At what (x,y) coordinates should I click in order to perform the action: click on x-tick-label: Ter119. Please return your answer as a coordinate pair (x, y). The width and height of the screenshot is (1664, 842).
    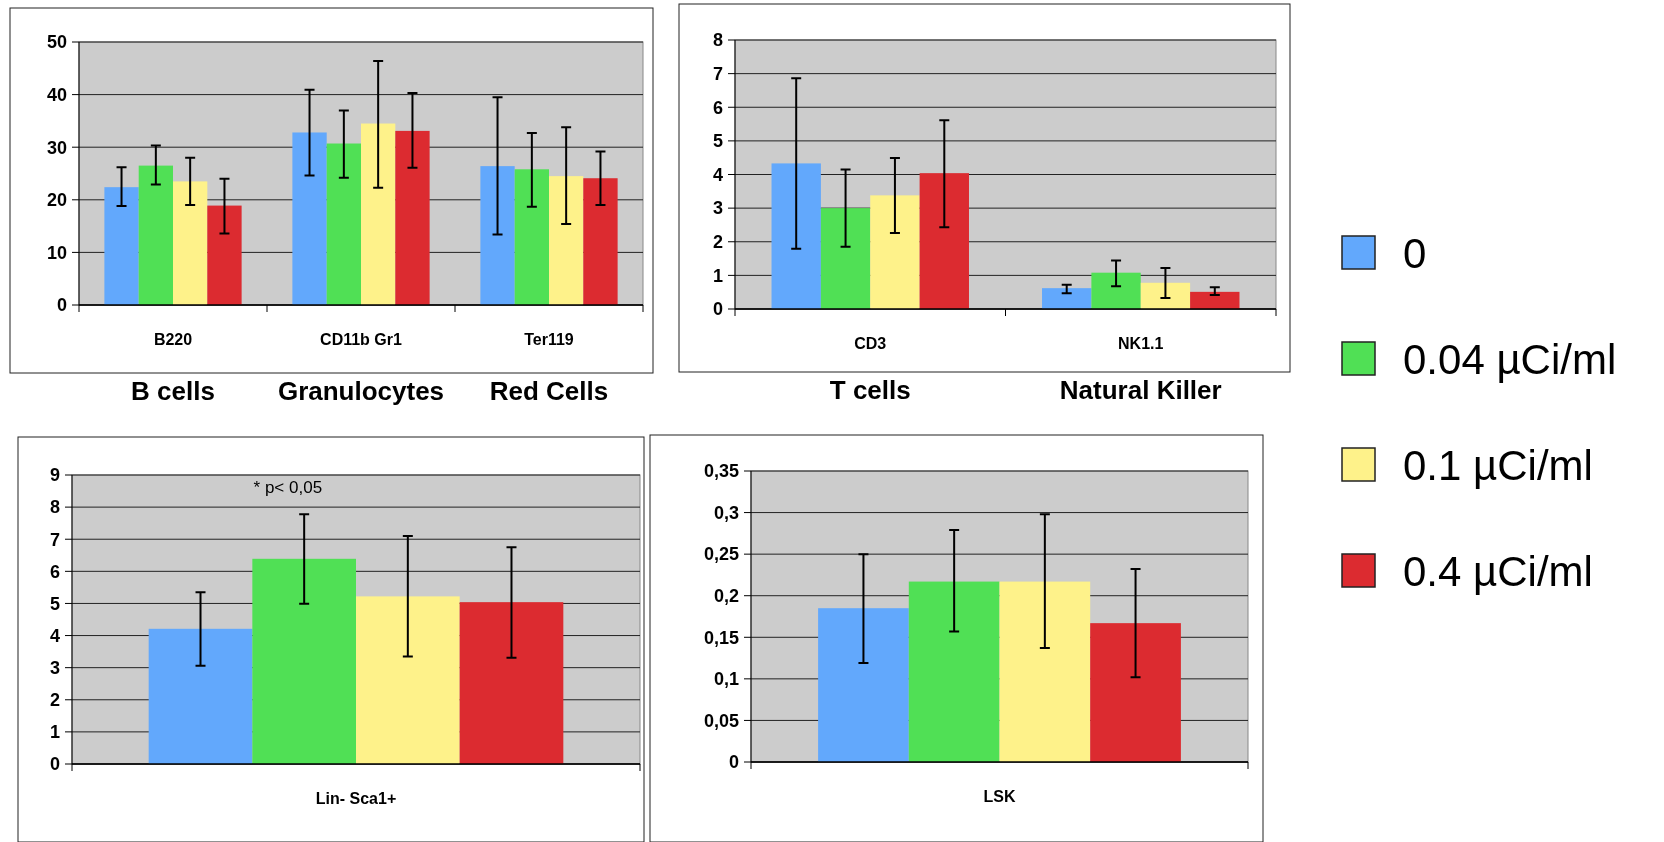
    Looking at the image, I should click on (549, 339).